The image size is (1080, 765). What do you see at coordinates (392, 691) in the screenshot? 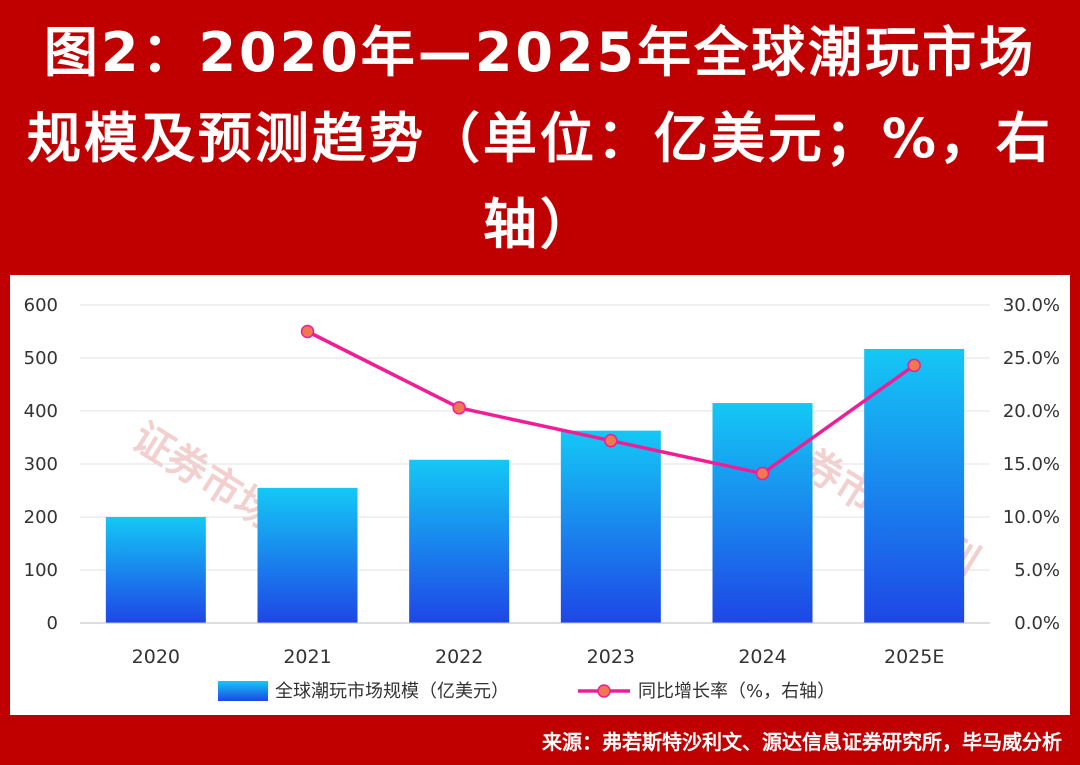
I see `legend-label-bar: 全球潮玩市场规模（亿美元）` at bounding box center [392, 691].